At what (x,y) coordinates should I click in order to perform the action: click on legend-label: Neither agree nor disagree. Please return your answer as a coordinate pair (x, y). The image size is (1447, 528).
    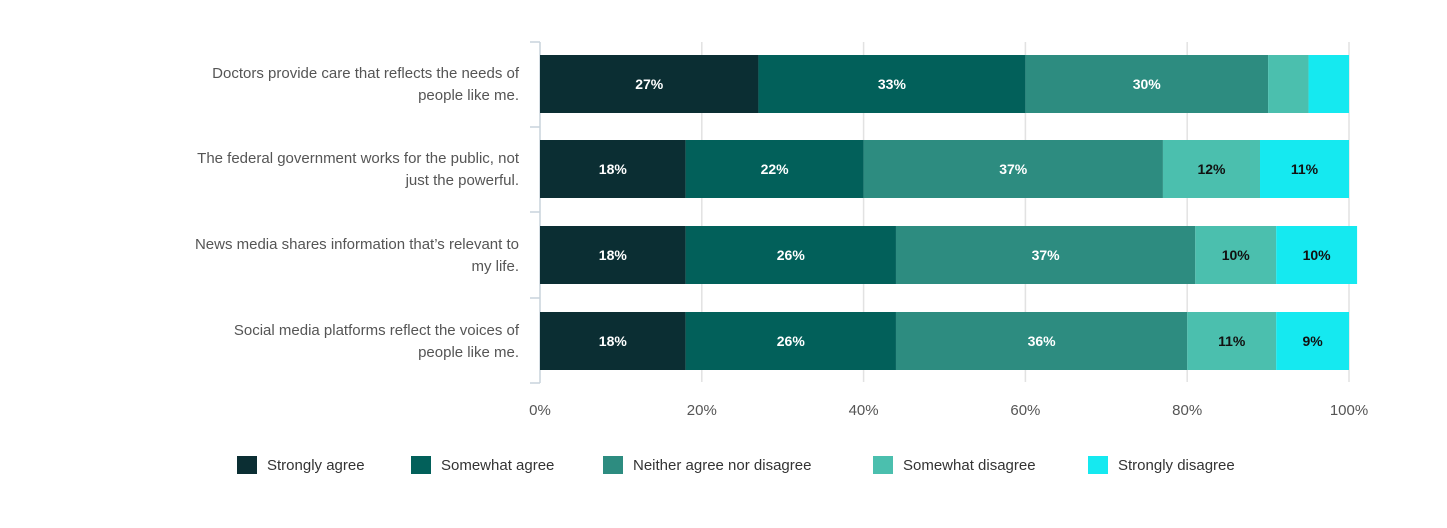
    Looking at the image, I should click on (722, 465).